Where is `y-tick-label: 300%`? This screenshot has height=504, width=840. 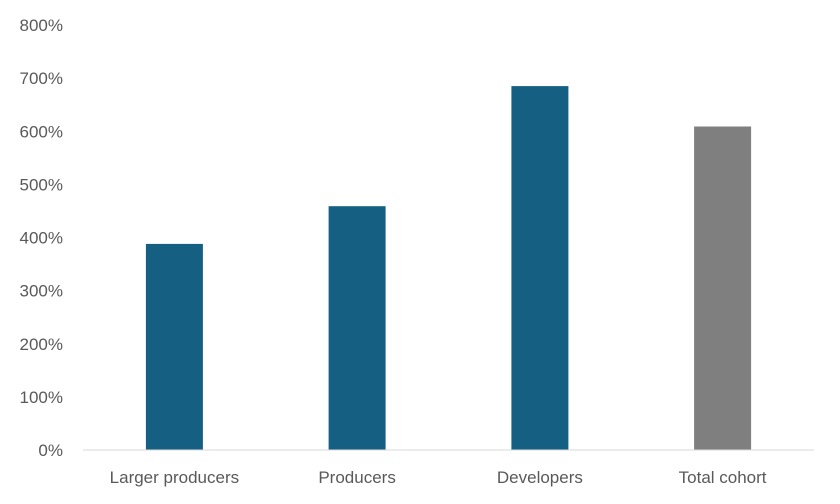
y-tick-label: 300% is located at coordinates (41, 291).